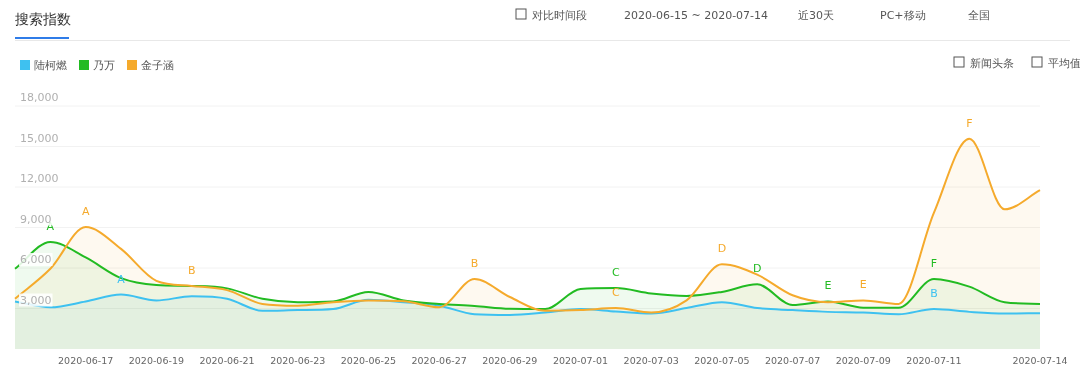  I want to click on x-tick-label: 2020-06-17, so click(86, 360).